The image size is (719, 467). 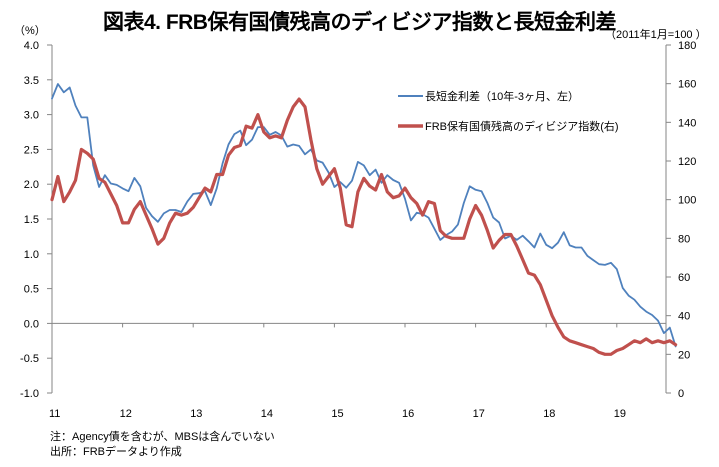 I want to click on left-axis-tick-label: -0.5, so click(x=29, y=359).